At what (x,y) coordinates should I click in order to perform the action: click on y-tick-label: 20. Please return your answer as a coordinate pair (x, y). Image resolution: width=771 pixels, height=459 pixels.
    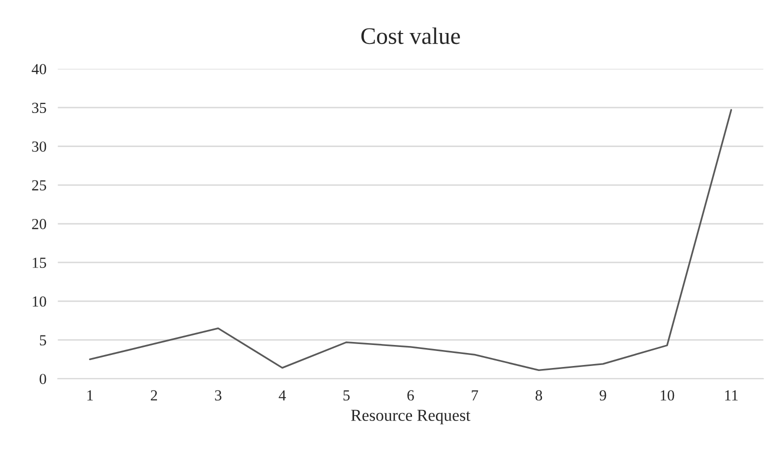
    Looking at the image, I should click on (39, 224).